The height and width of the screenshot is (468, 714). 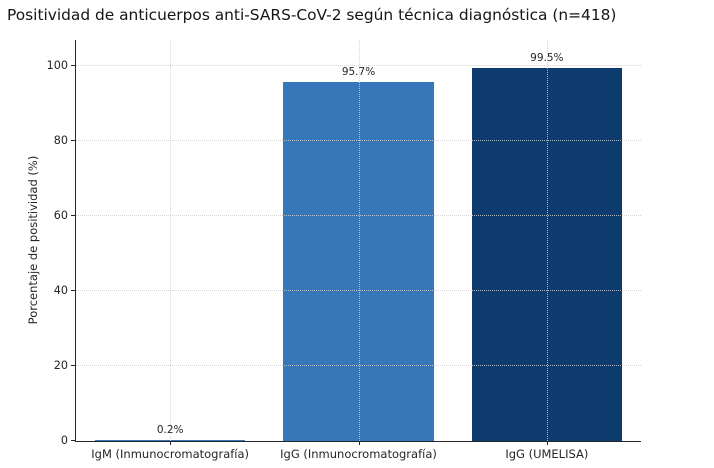 What do you see at coordinates (64, 440) in the screenshot?
I see `y-tick-label: 0` at bounding box center [64, 440].